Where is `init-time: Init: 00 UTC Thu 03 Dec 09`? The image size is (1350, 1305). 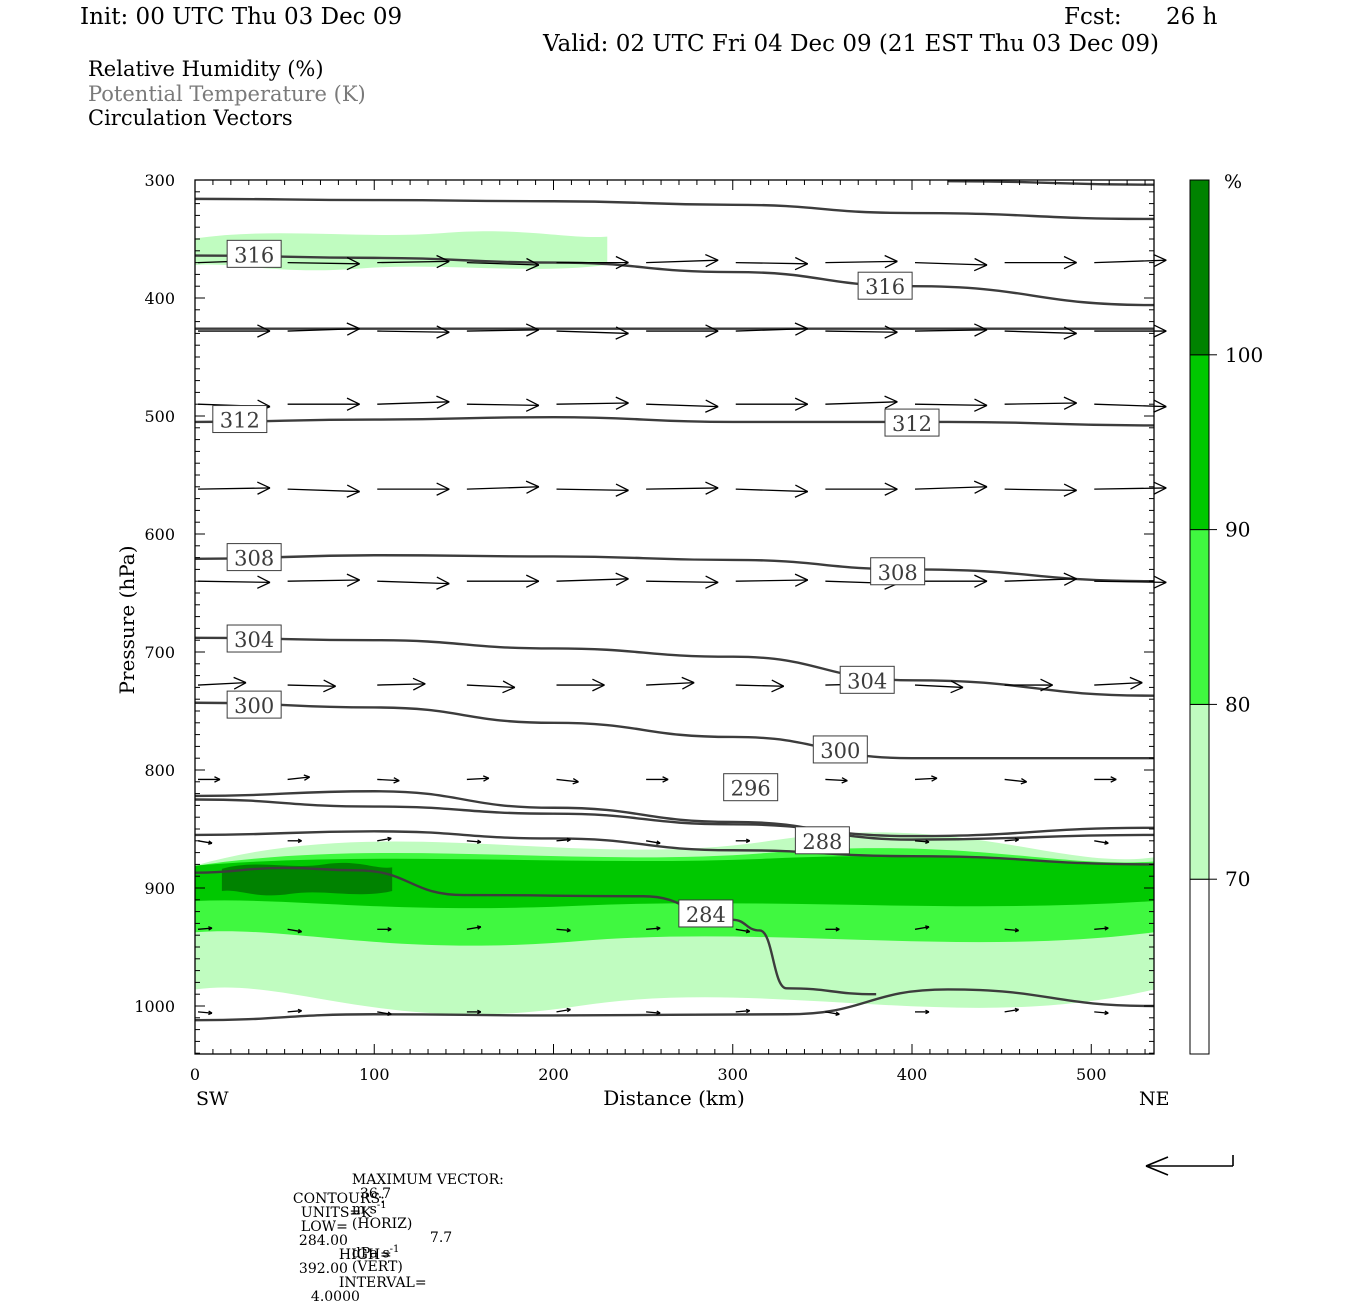
init-time: Init: 00 UTC Thu 03 Dec 09 is located at coordinates (241, 17).